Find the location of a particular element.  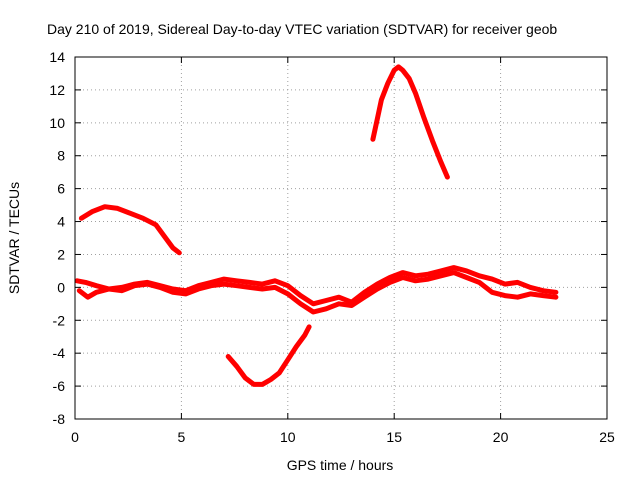

y-tick-label: -6 is located at coordinates (59, 386).